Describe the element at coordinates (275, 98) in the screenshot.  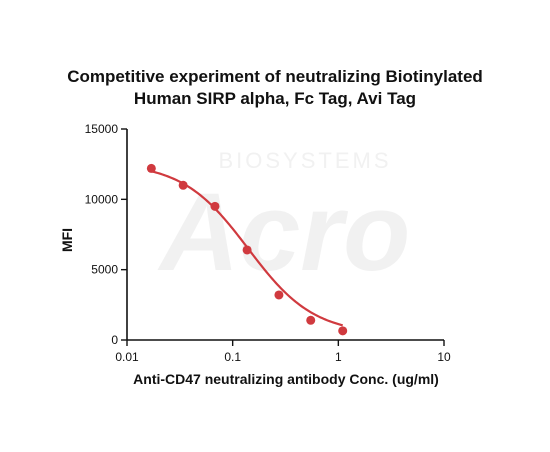
I see `chart-title-line-2: Human SIRP alpha, Fc Tag, Avi Tag` at that location.